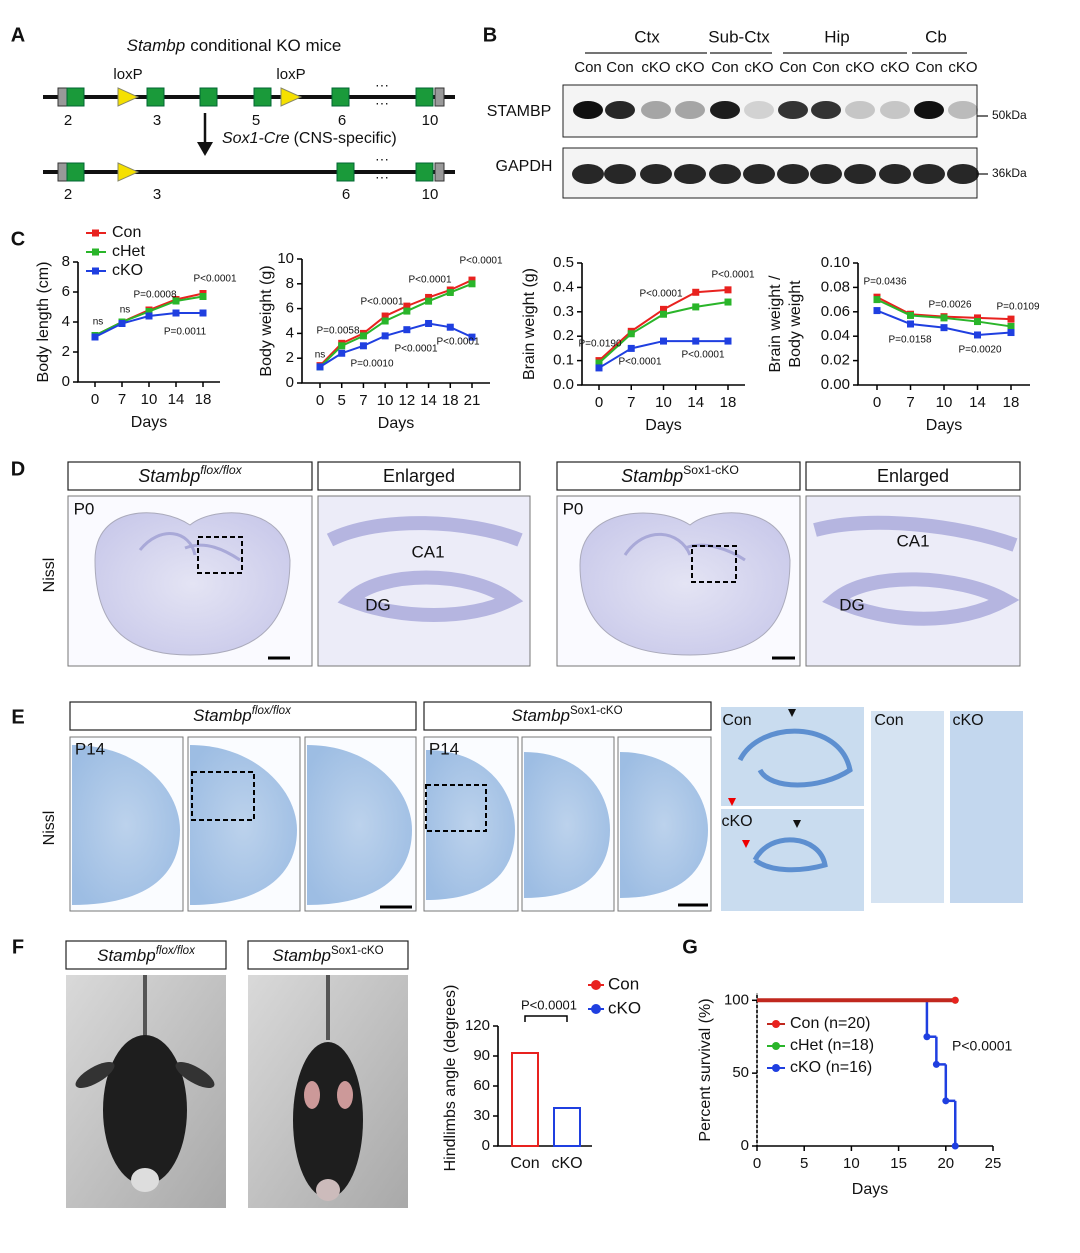 The width and height of the screenshot is (1080, 1253). What do you see at coordinates (66, 351) in the screenshot?
I see `y-tick-label: 2` at bounding box center [66, 351].